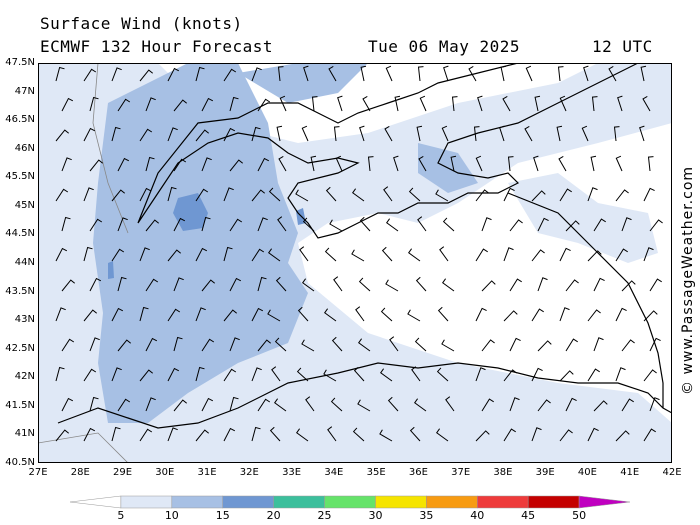  I want to click on chart-title: Surface Wind (knots), so click(141, 23).